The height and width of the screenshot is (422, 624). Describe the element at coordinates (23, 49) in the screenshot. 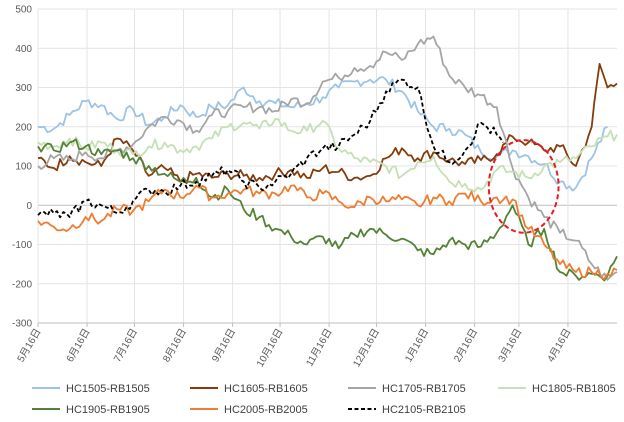

I see `y-tick-label: 400` at that location.